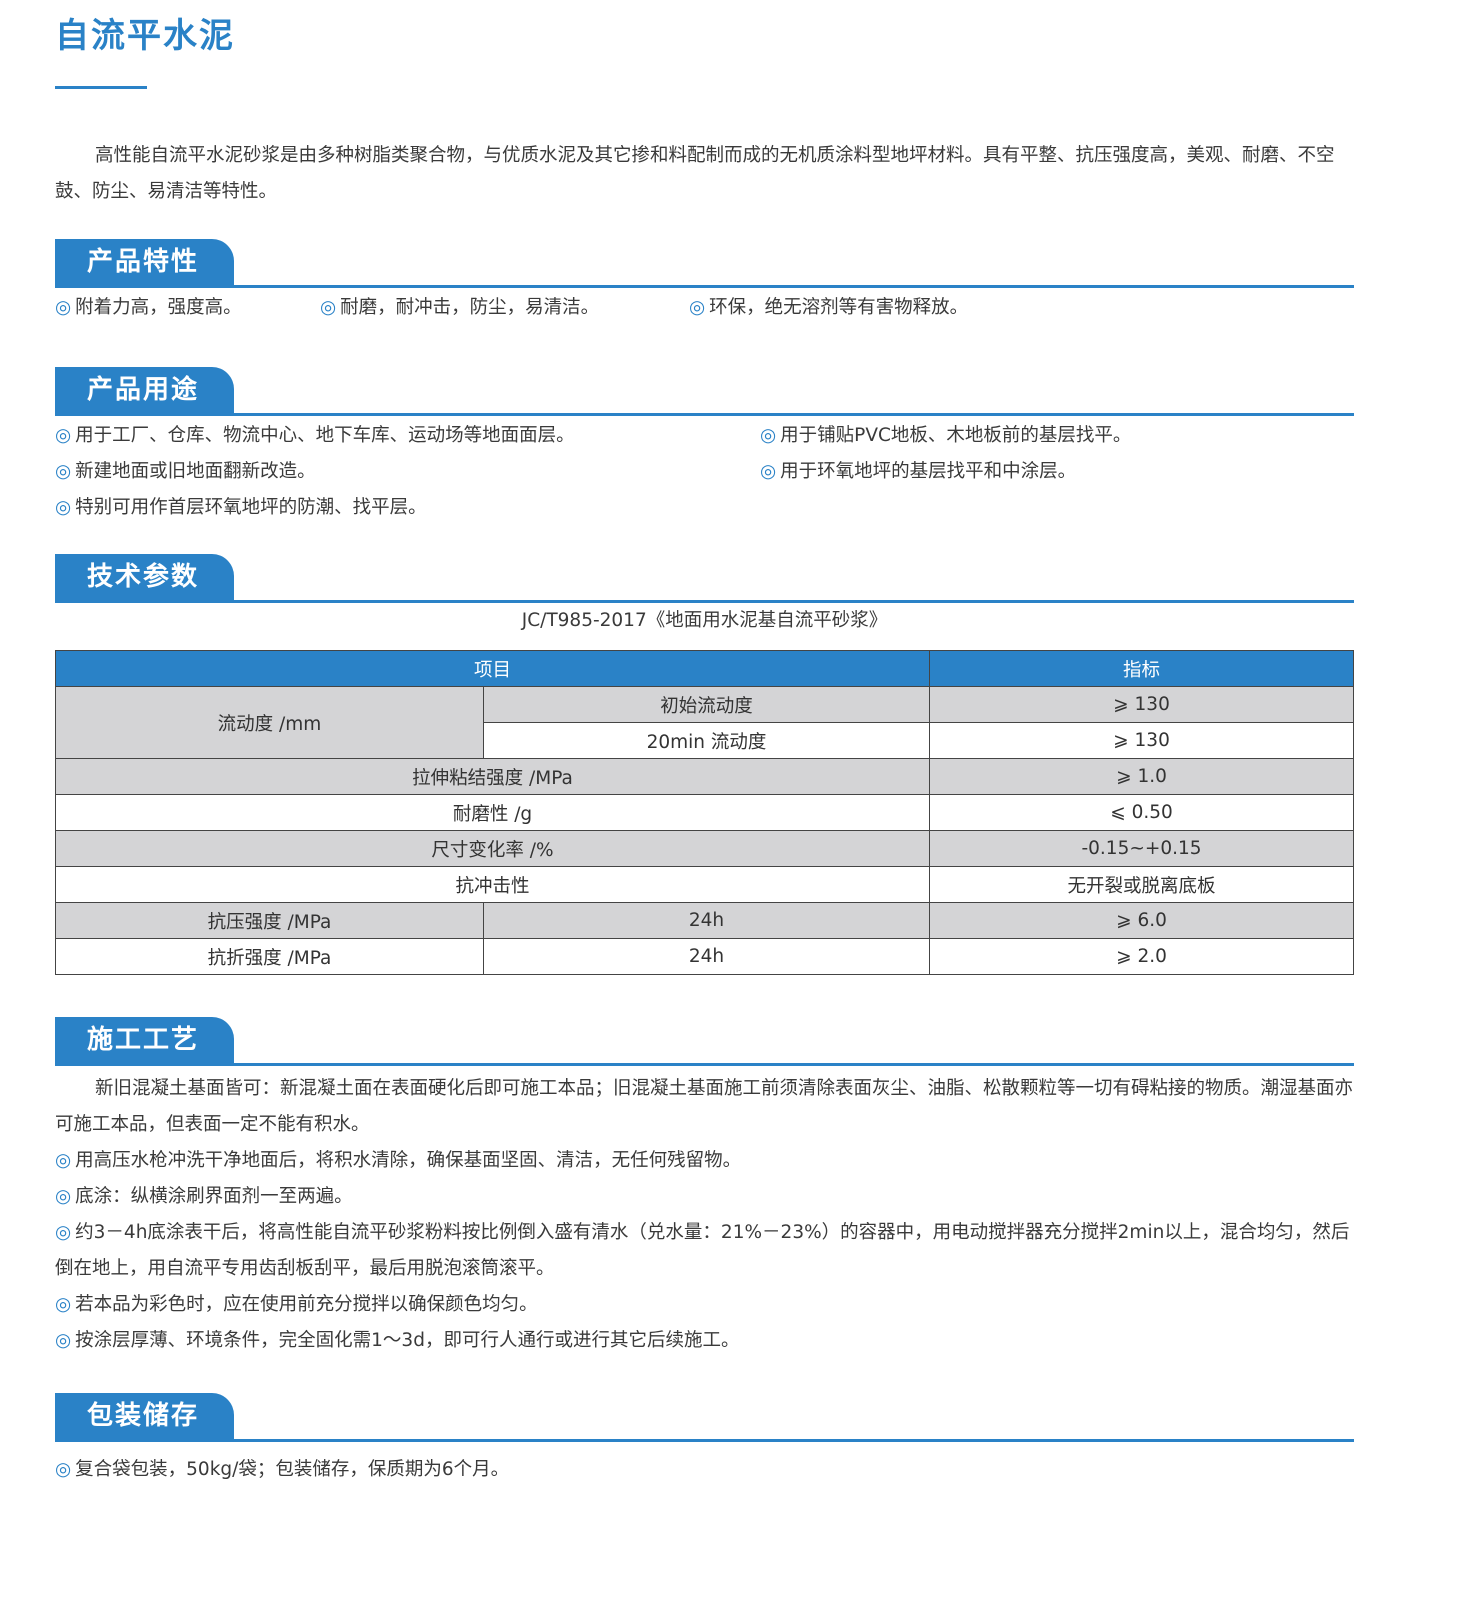 This screenshot has width=1459, height=1600. What do you see at coordinates (144, 1040) in the screenshot?
I see `section-heading: 施工工艺` at bounding box center [144, 1040].